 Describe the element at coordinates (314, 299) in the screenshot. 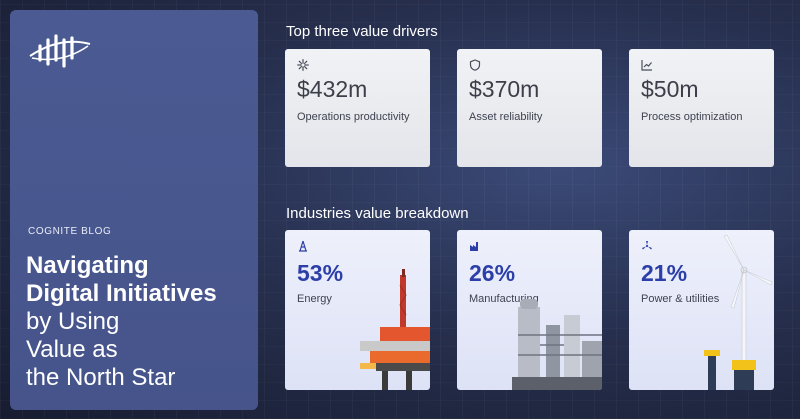

I see `industry-label: Energy` at that location.